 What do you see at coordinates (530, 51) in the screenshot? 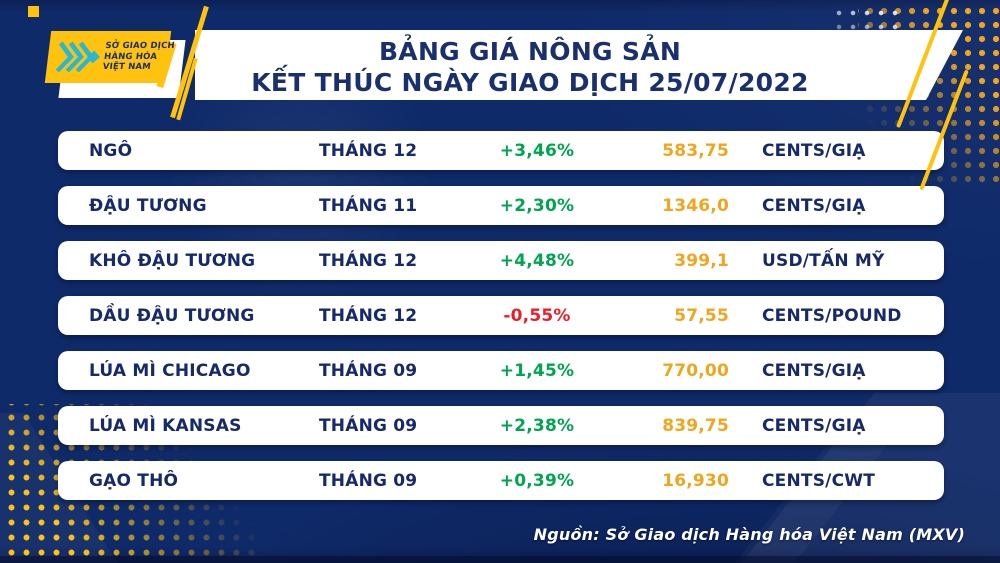
I see `page-title-line1: BẢNG GIÁ NÔNG SẢN` at bounding box center [530, 51].